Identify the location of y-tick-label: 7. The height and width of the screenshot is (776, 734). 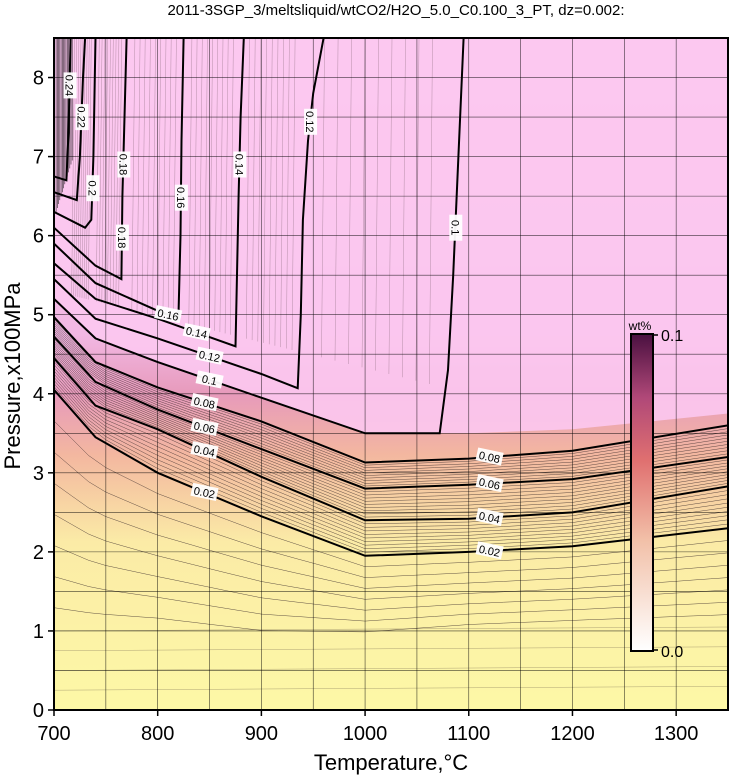
(38, 158).